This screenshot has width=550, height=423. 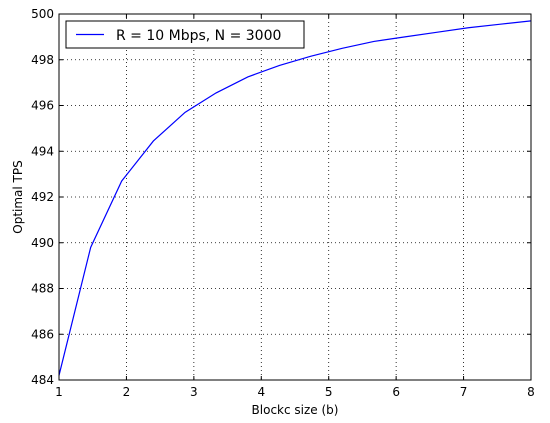 What do you see at coordinates (464, 392) in the screenshot?
I see `x-tick-label: 7` at bounding box center [464, 392].